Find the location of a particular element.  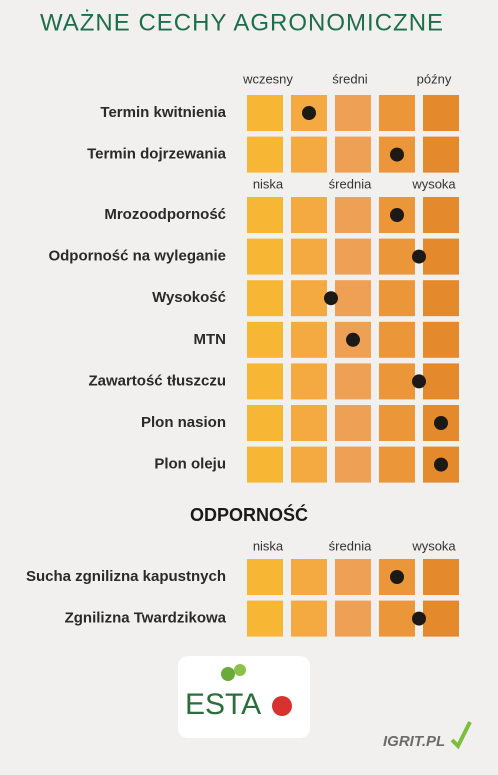

row-label: Zawartość tłuszczu is located at coordinates (157, 380).